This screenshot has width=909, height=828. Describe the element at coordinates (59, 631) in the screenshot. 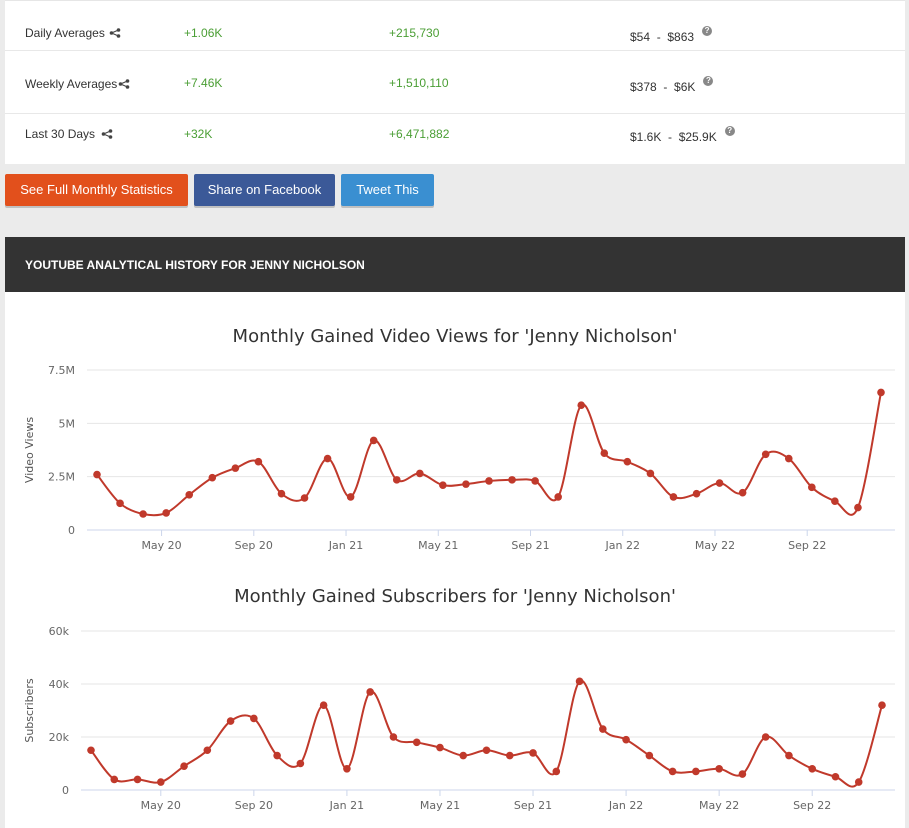

I see `y-tick-label: 60k` at that location.